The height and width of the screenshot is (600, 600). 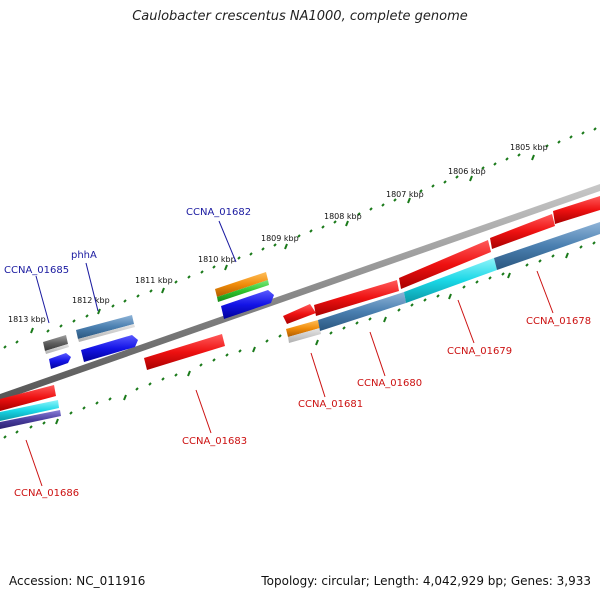 What do you see at coordinates (27, 319) in the screenshot?
I see `scale-label: 1813 kbp` at bounding box center [27, 319].